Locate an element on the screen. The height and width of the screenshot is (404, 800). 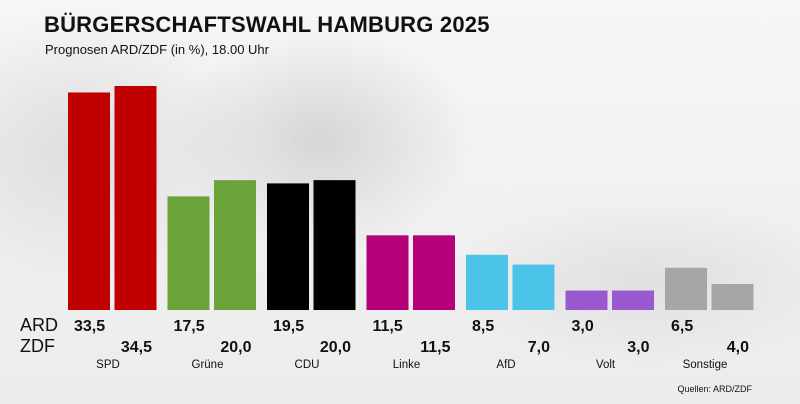
bar-ard-volt is located at coordinates (586, 300).